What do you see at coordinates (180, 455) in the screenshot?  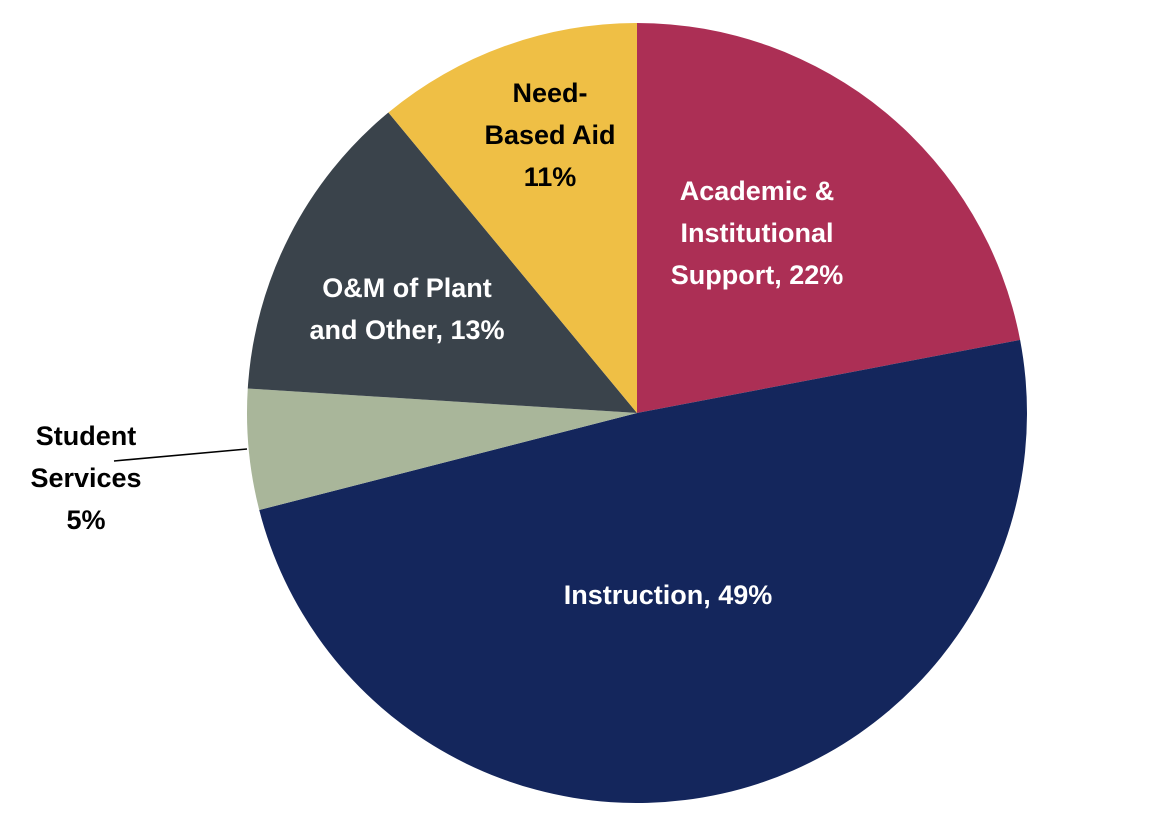 I see `leader-line-student-services` at bounding box center [180, 455].